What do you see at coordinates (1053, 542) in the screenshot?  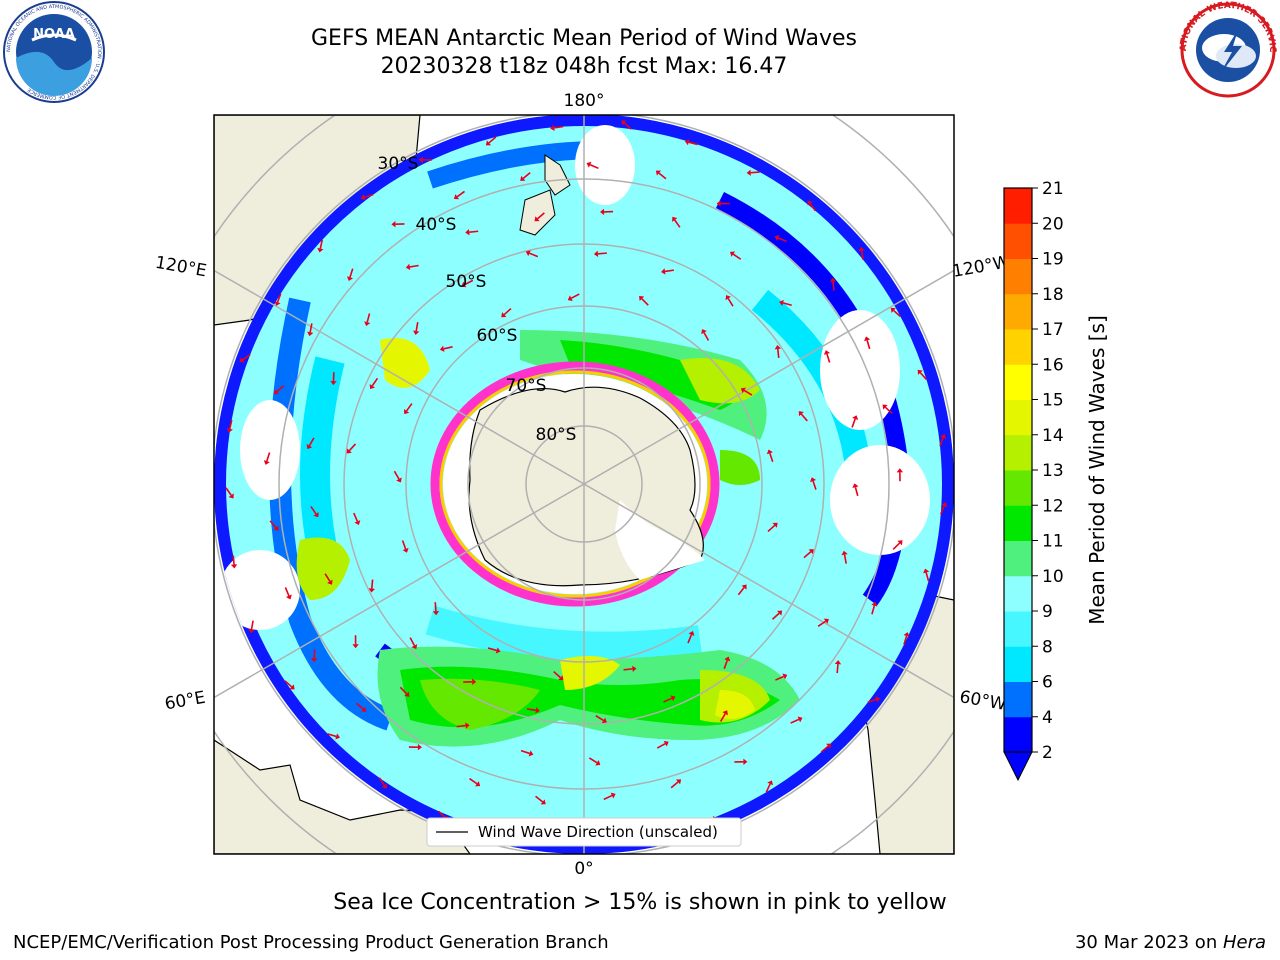 I see `colorbar-tick-label: 11` at bounding box center [1053, 542].